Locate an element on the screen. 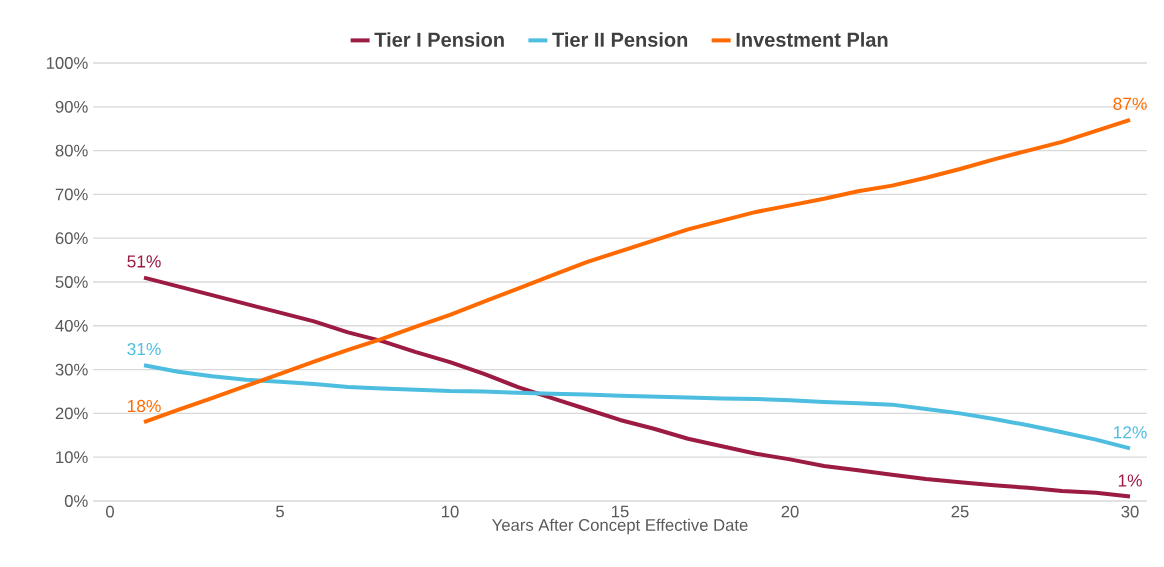 The image size is (1164, 567). data-label: 87% is located at coordinates (1130, 103).